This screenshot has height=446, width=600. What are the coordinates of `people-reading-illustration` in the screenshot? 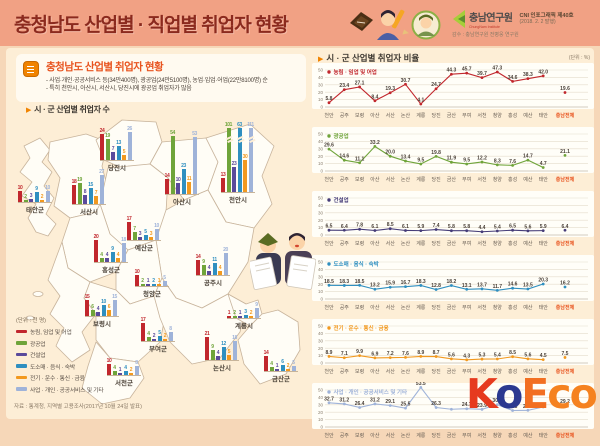 It's located at (283, 261).